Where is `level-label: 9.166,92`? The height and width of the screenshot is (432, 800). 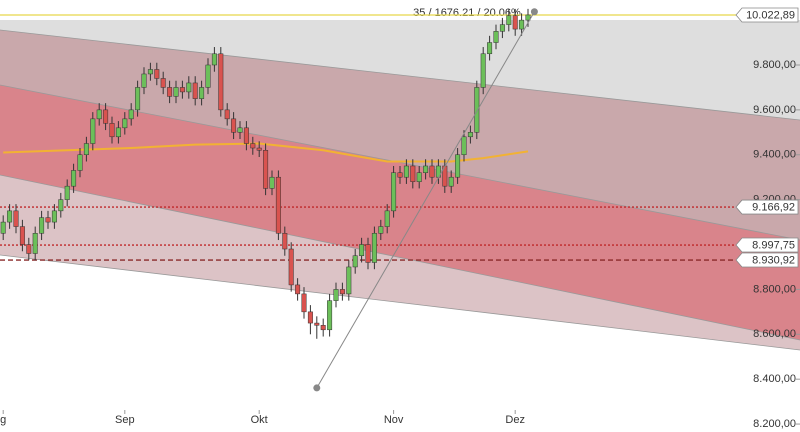
level-label: 9.166,92 is located at coordinates (773, 207).